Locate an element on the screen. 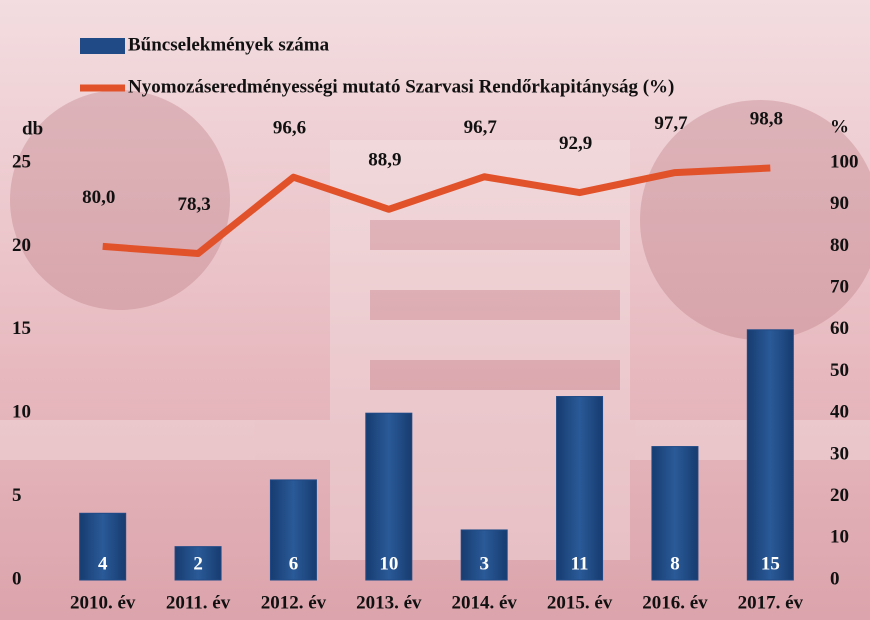  x-tick-label: 2012. év is located at coordinates (294, 602).